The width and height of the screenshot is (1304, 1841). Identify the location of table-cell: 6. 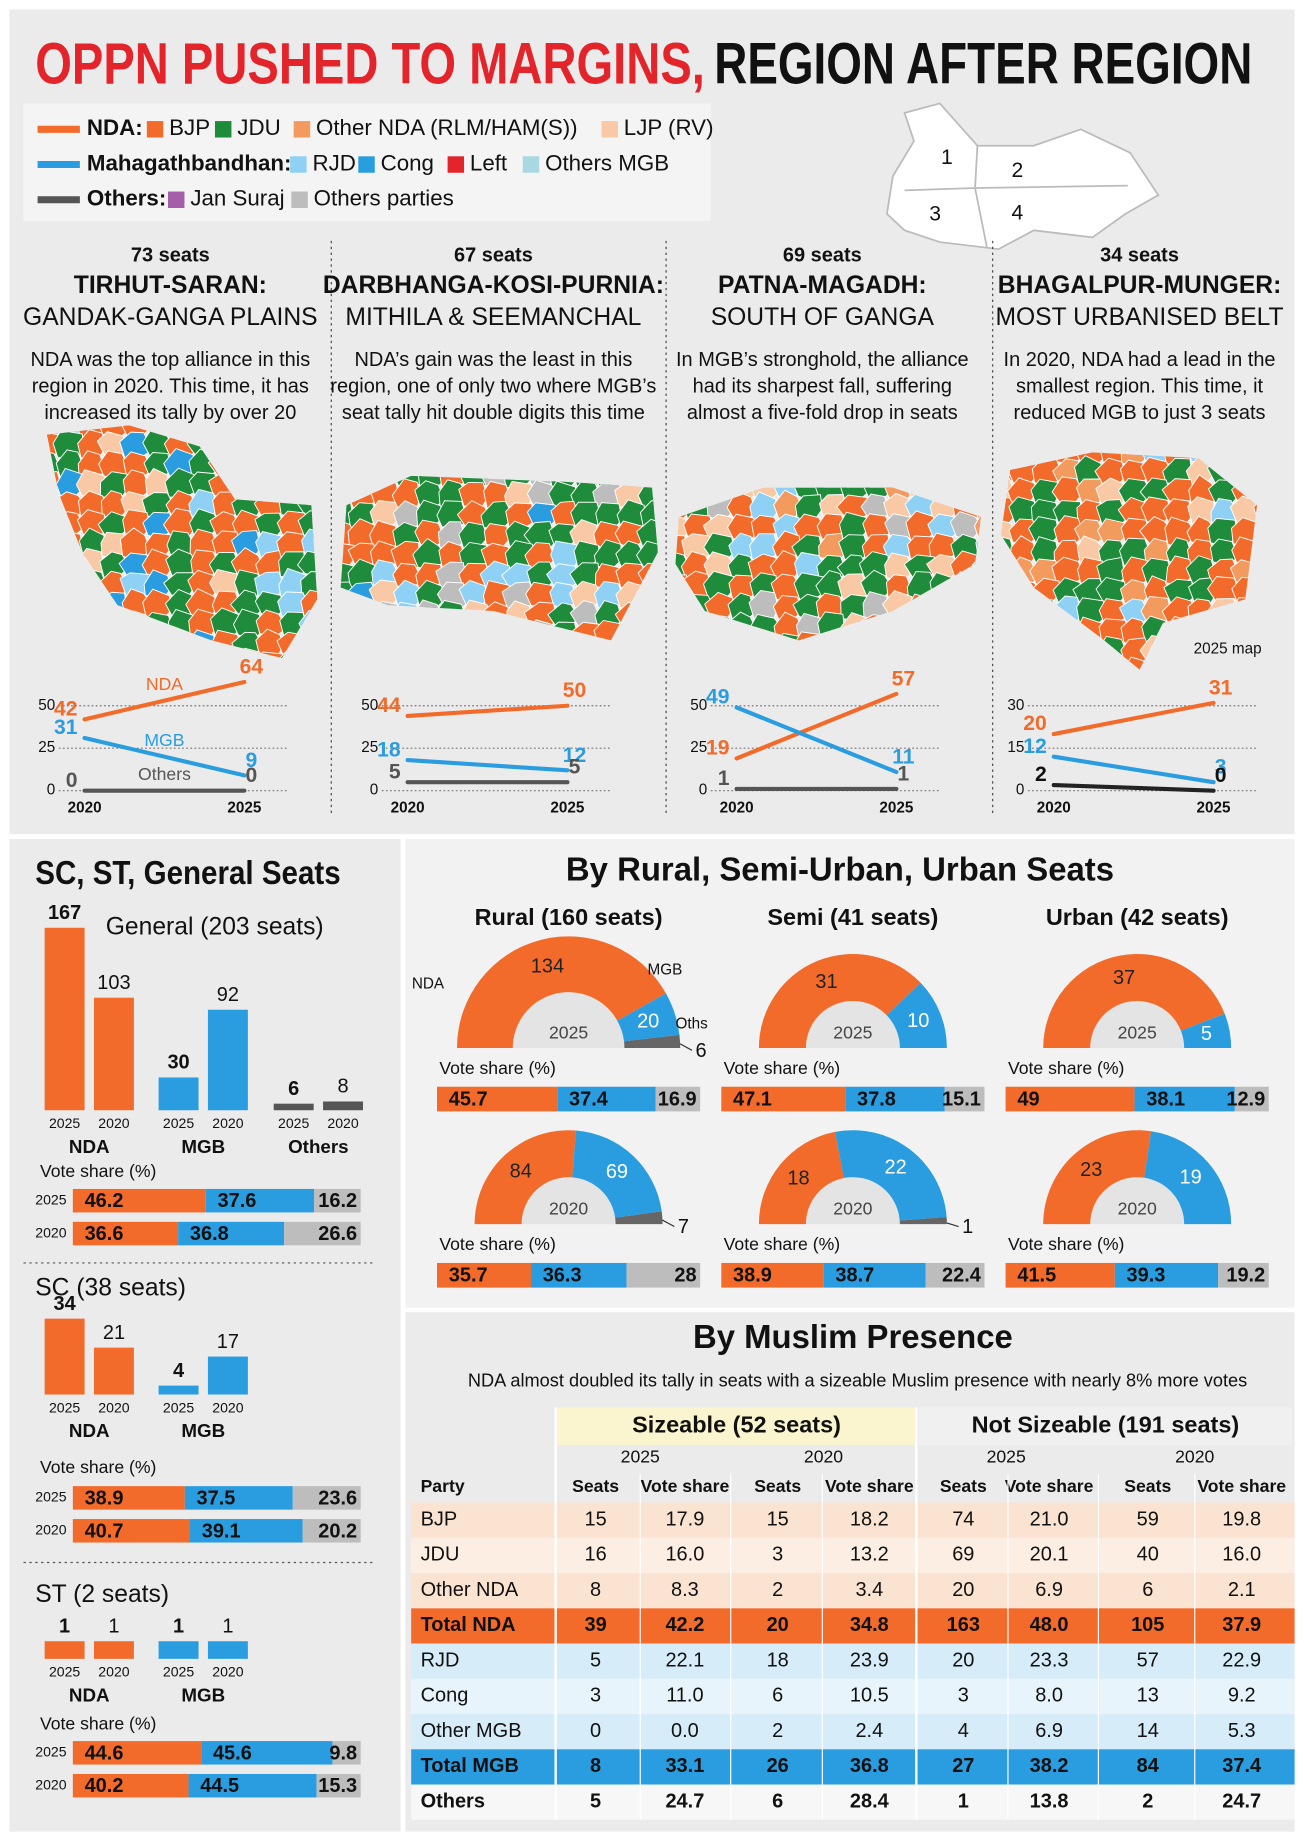
(777, 1696).